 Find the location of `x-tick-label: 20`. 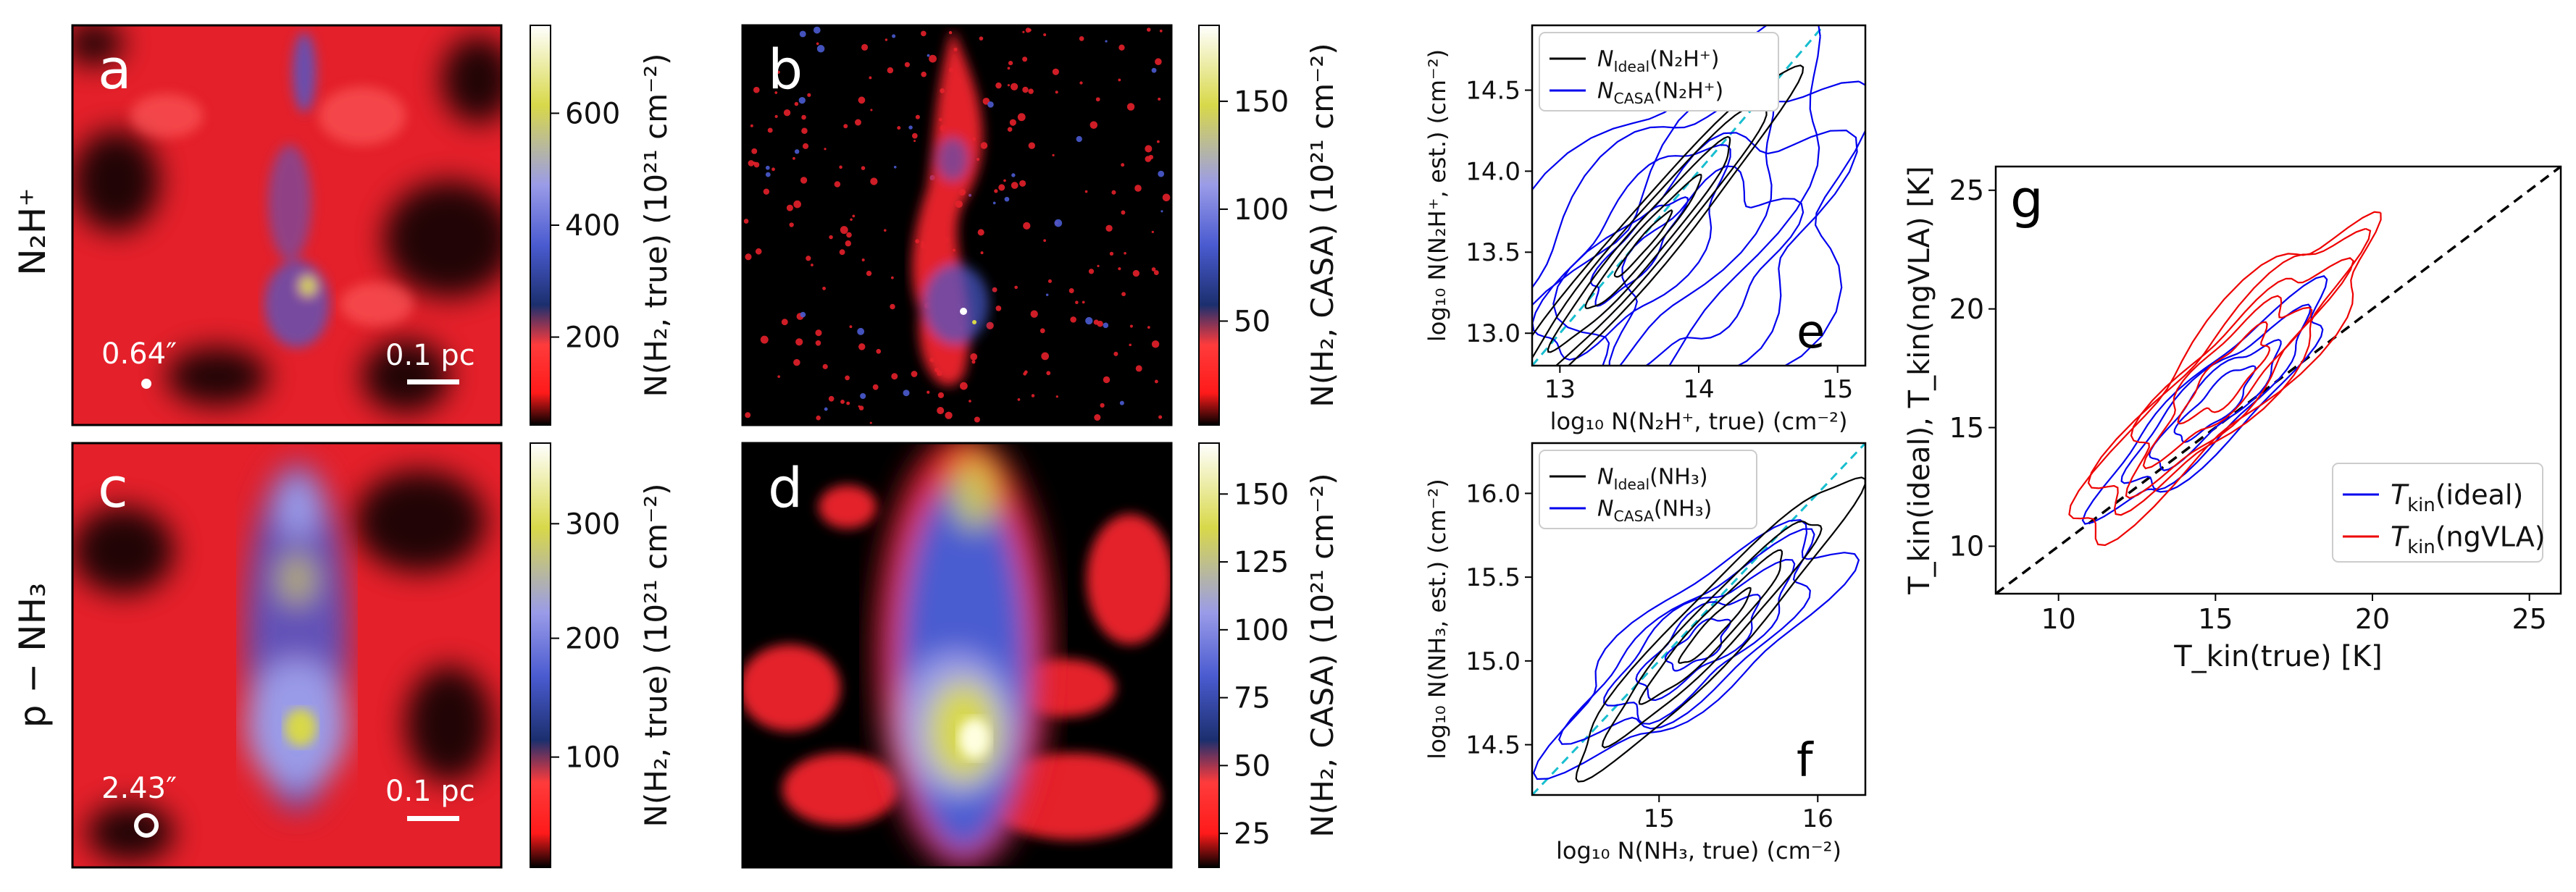

x-tick-label: 20 is located at coordinates (2372, 619).